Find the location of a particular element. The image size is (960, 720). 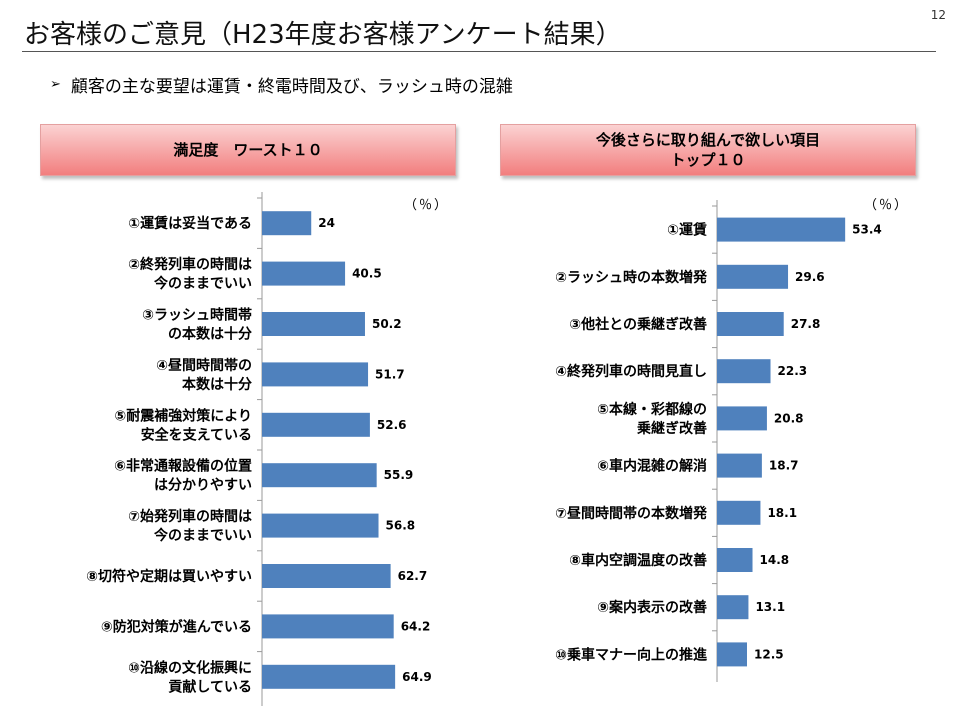

page-number: 12 is located at coordinates (938, 15).